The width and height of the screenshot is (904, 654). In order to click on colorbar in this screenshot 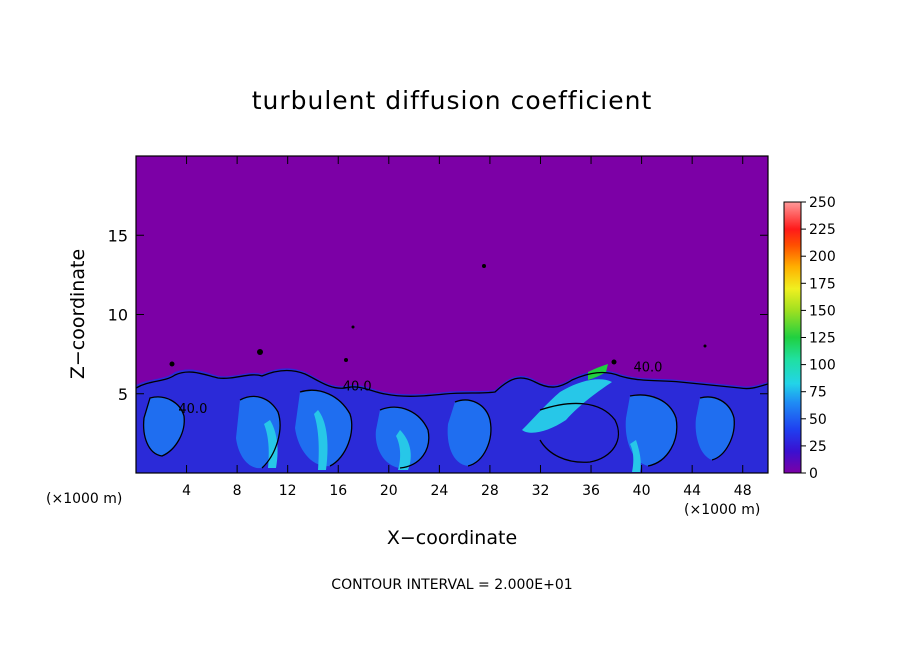, I will do `click(792, 337)`.